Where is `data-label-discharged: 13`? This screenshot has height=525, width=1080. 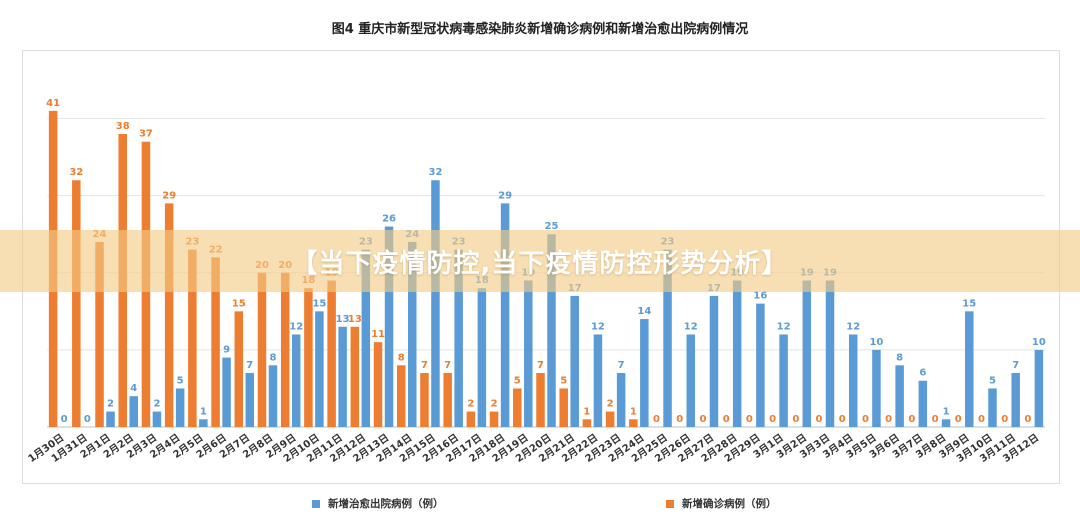
data-label-discharged: 13 is located at coordinates (343, 319).